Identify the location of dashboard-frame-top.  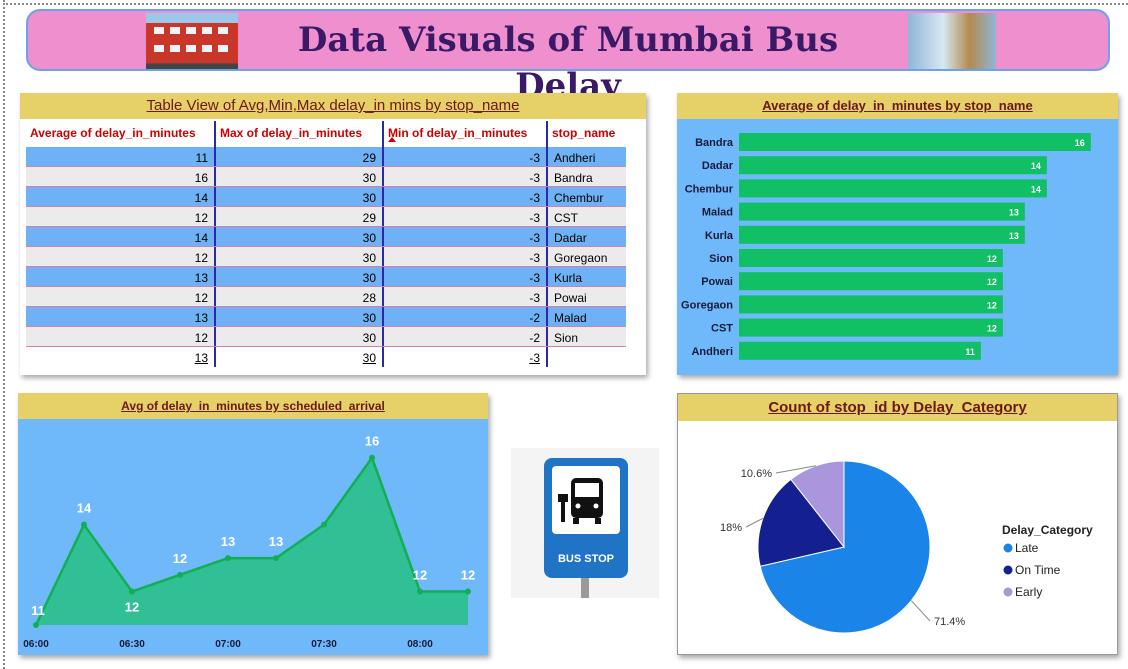
(565, 4).